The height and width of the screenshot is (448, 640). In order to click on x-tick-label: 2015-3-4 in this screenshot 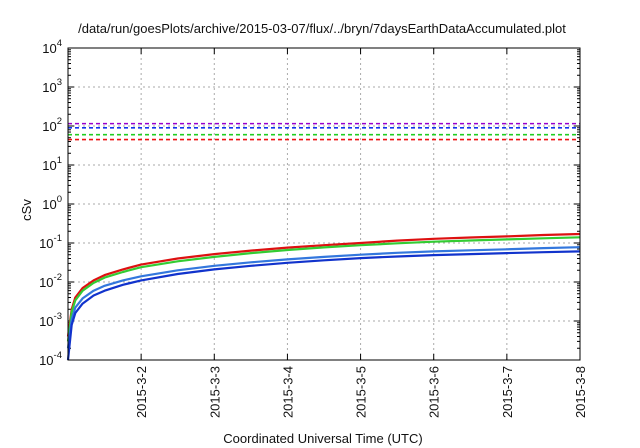, I will do `click(287, 392)`.